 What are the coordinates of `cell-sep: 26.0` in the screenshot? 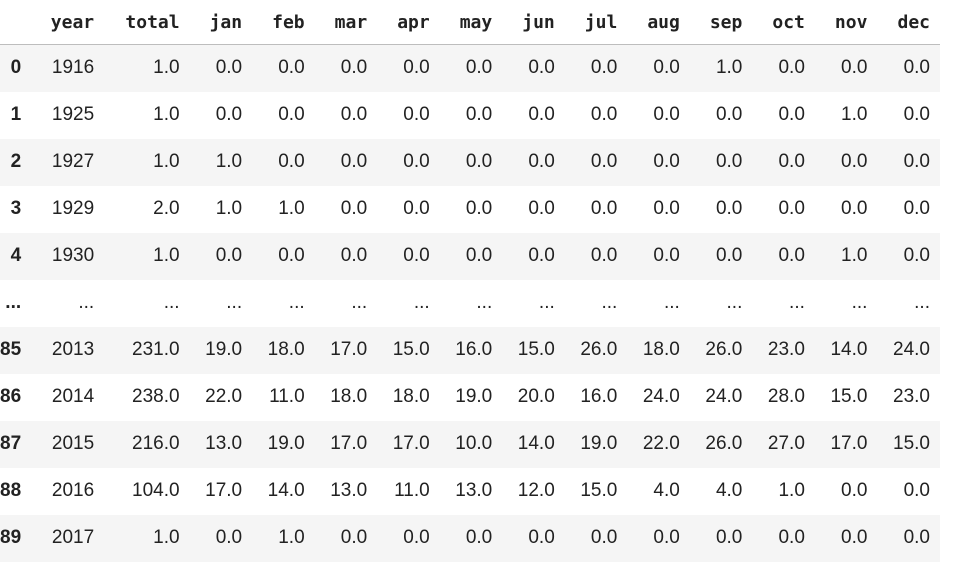 It's located at (724, 349).